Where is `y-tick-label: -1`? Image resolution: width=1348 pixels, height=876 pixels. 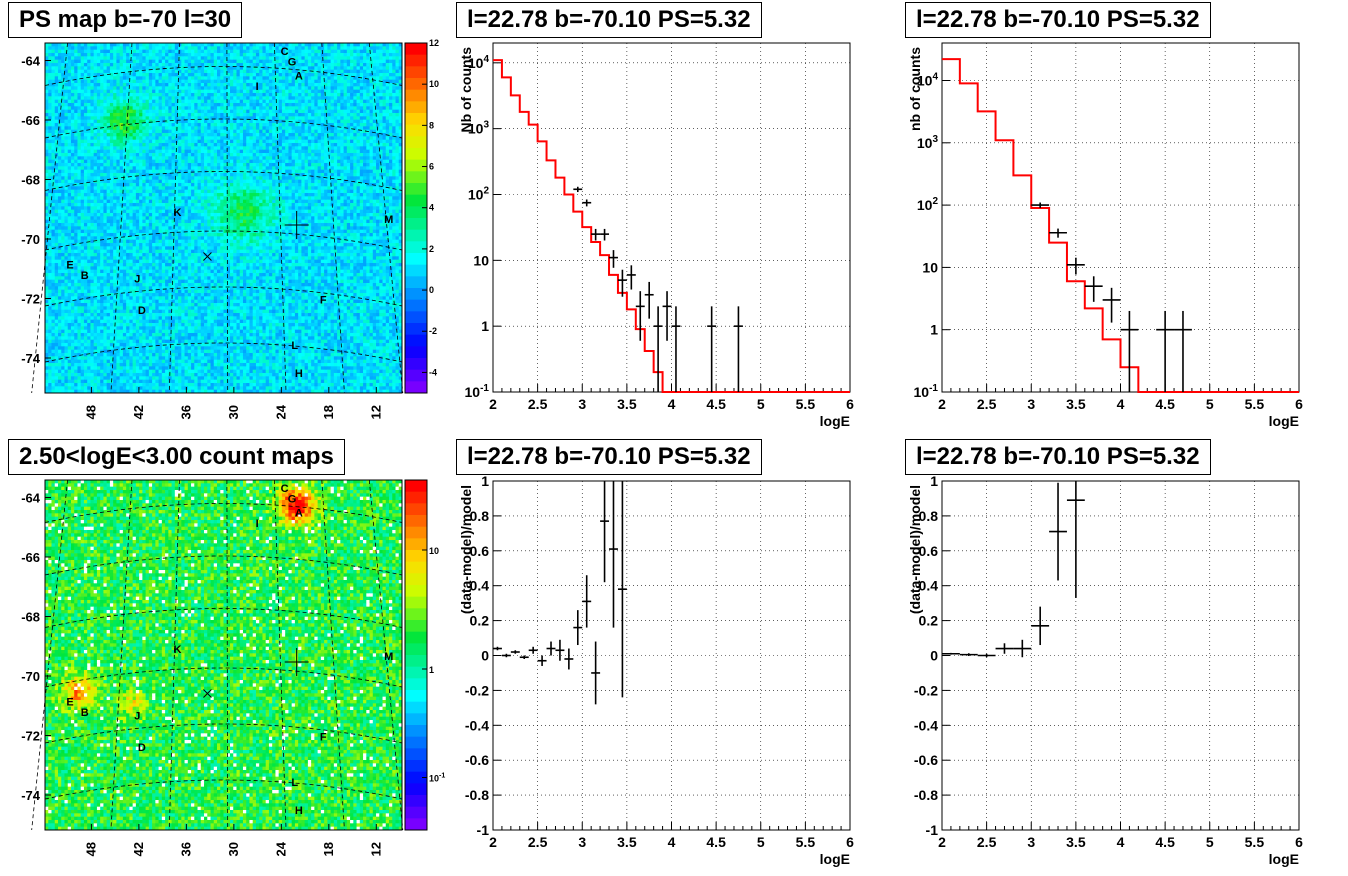
y-tick-label: -1 is located at coordinates (483, 830).